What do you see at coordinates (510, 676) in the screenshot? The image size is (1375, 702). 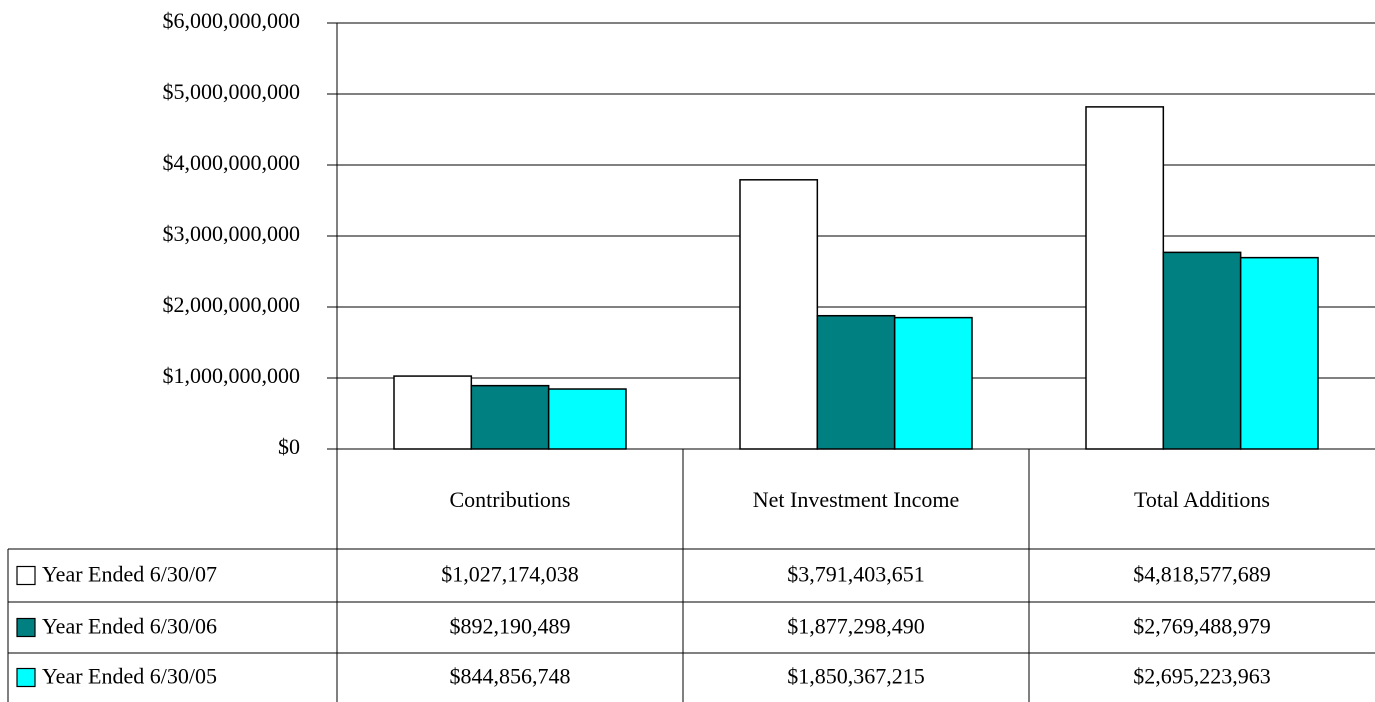 I see `table-value: $844,856,748` at bounding box center [510, 676].